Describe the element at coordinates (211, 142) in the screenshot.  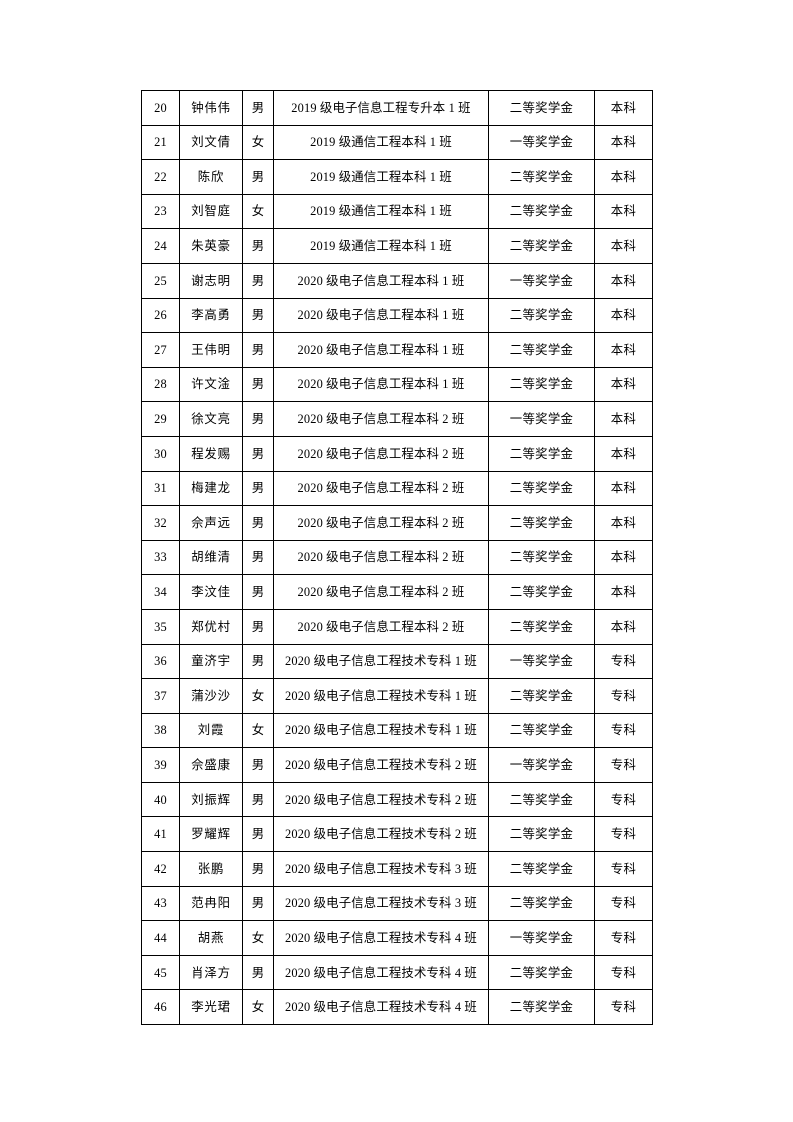
I see `student-name: 刘文倩` at that location.